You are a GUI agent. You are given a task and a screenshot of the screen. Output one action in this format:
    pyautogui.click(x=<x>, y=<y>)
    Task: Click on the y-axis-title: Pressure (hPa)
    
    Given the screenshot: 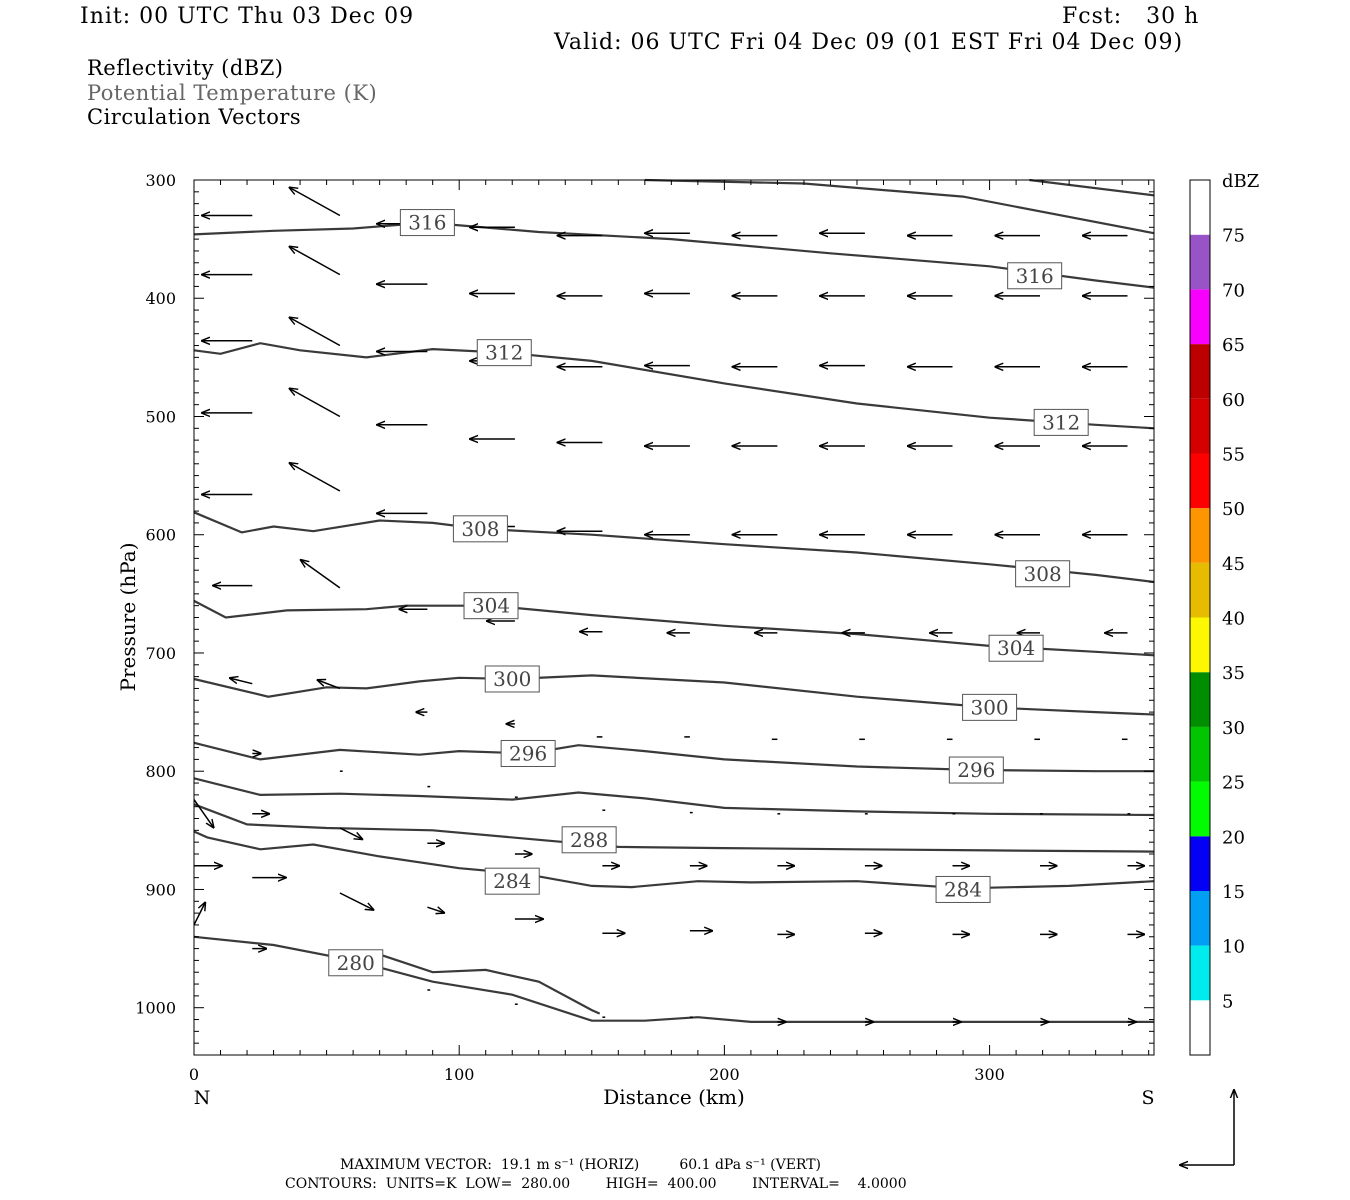 What is the action you would take?
    pyautogui.click(x=128, y=617)
    